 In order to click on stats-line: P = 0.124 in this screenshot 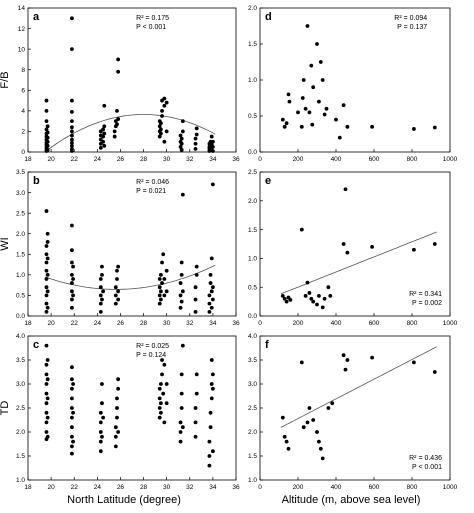, I will do `click(151, 355)`.